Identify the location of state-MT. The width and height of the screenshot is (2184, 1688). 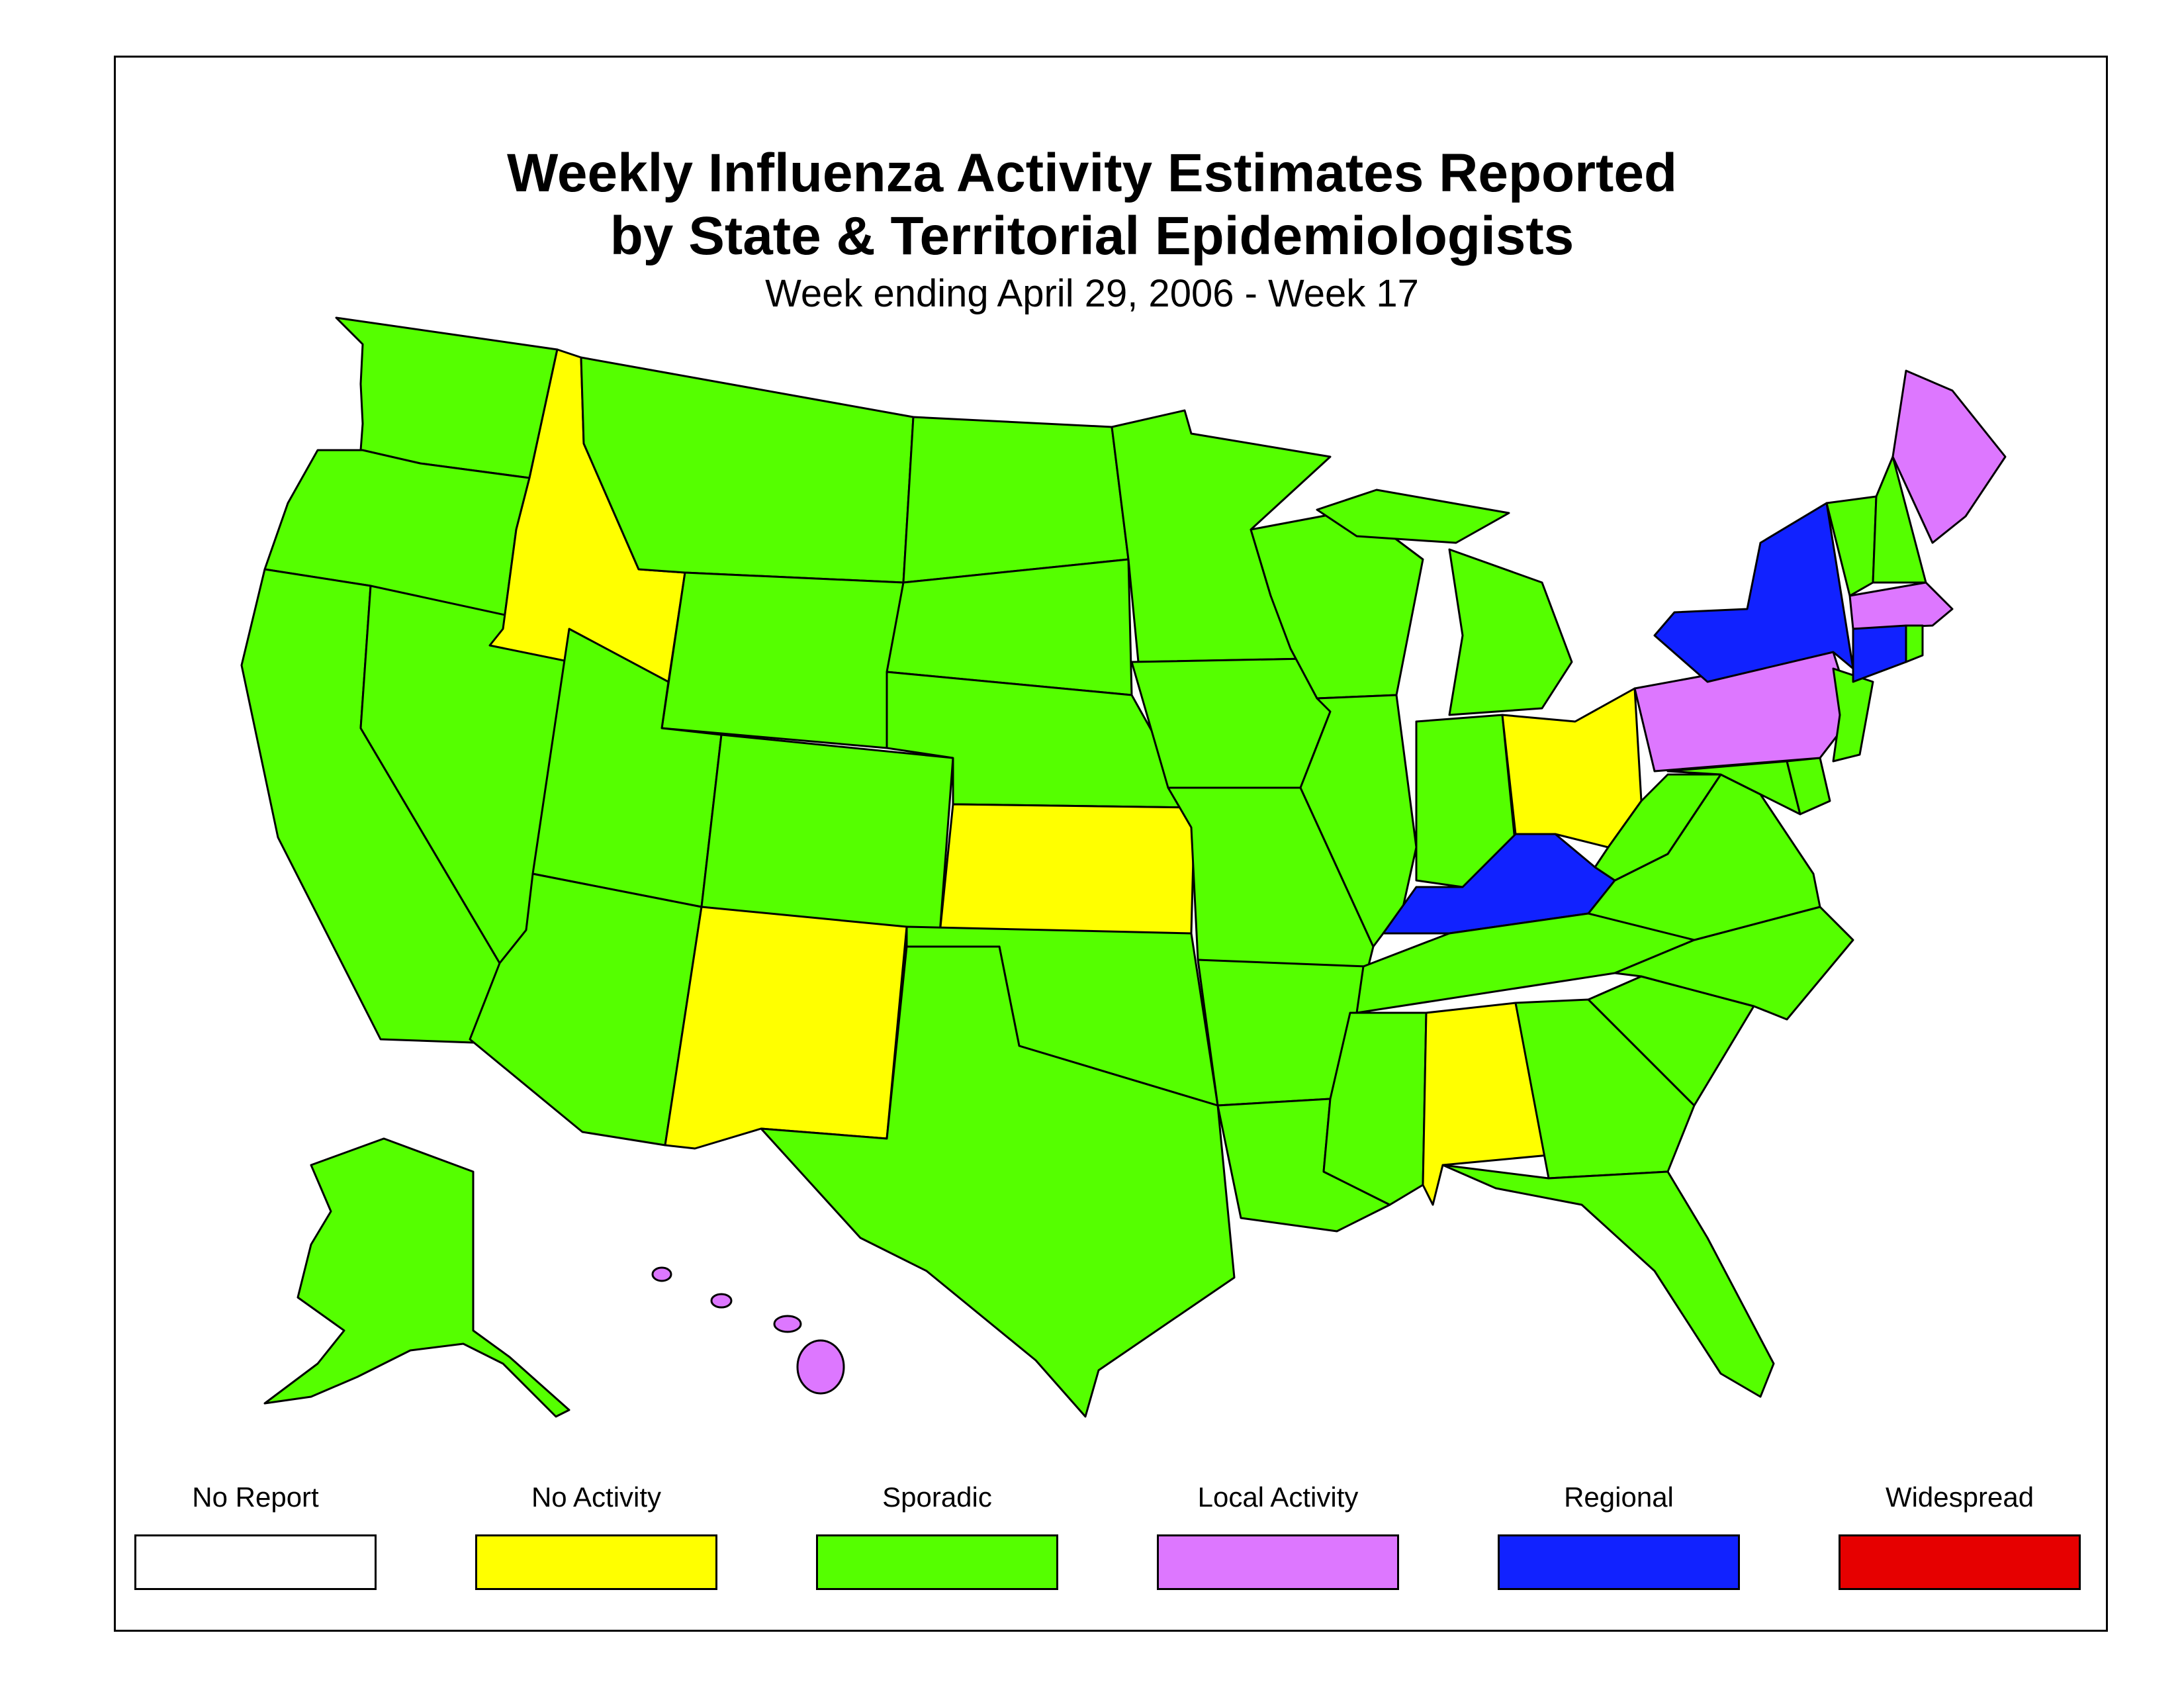
(748, 470).